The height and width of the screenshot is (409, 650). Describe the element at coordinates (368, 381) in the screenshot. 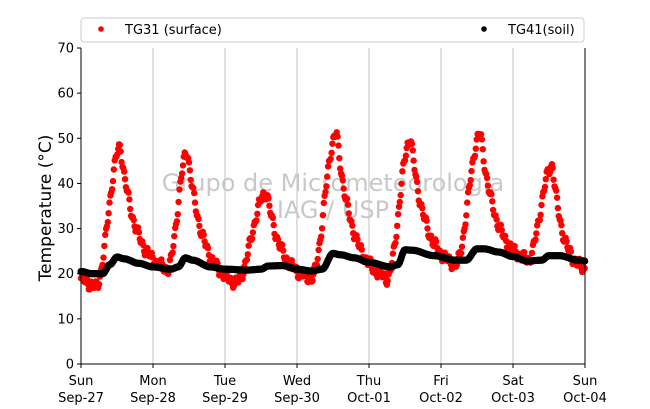

I see `x-tick-label-day: Thu` at that location.